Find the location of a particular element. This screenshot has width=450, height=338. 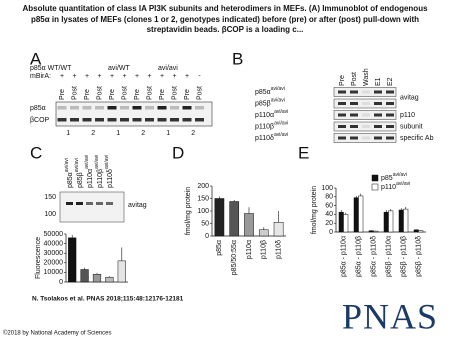

panel-letter: C is located at coordinates (36, 152).